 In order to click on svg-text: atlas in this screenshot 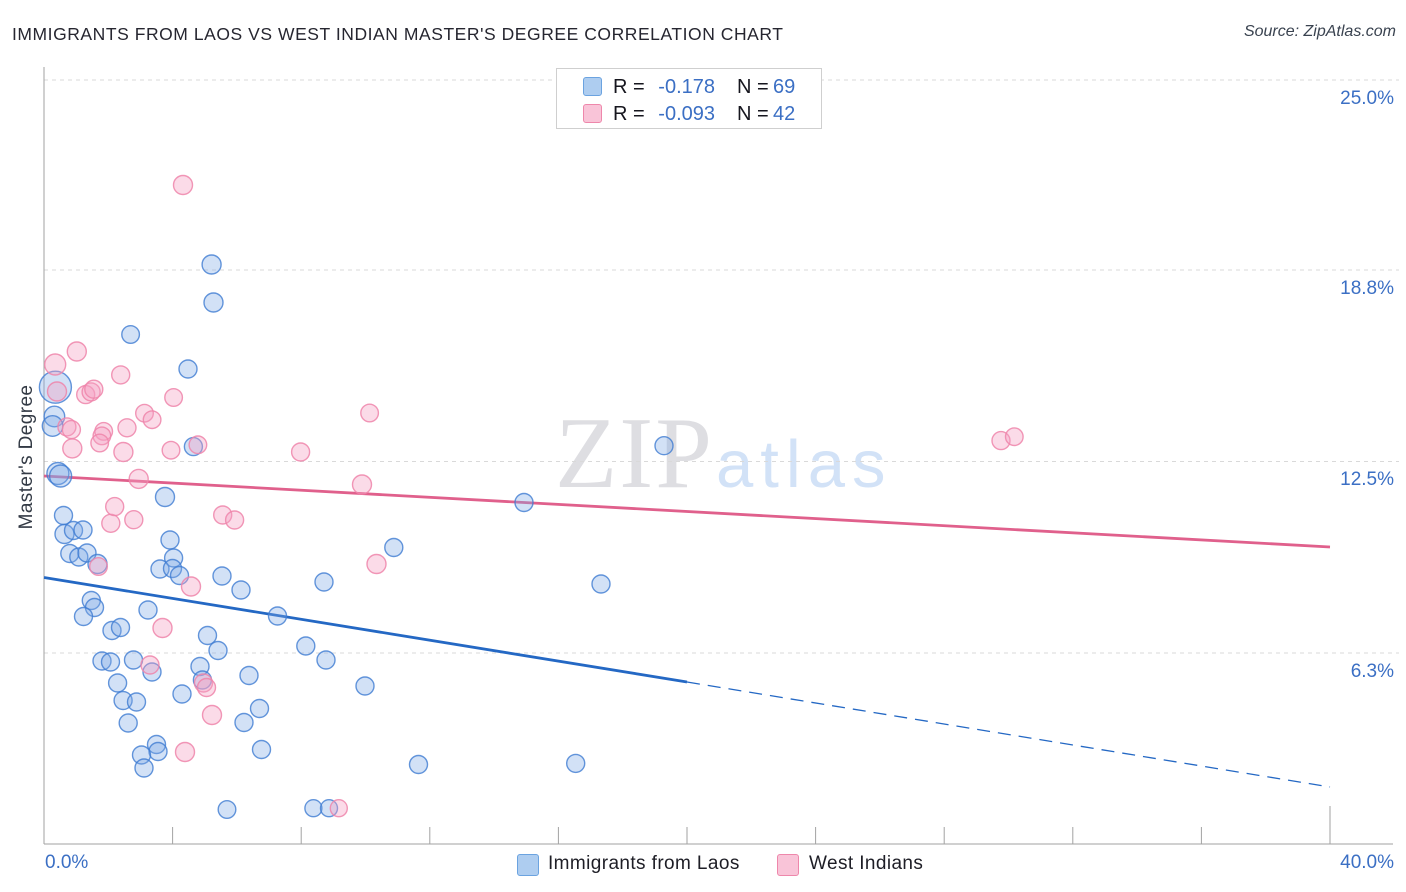, I will do `click(804, 464)`.